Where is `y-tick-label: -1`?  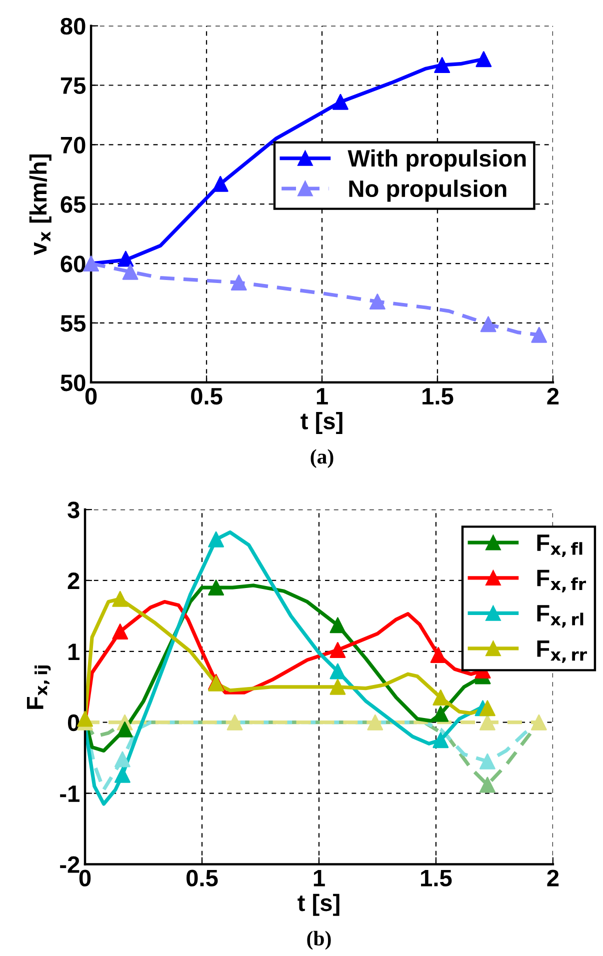
y-tick-label: -1 is located at coordinates (70, 794).